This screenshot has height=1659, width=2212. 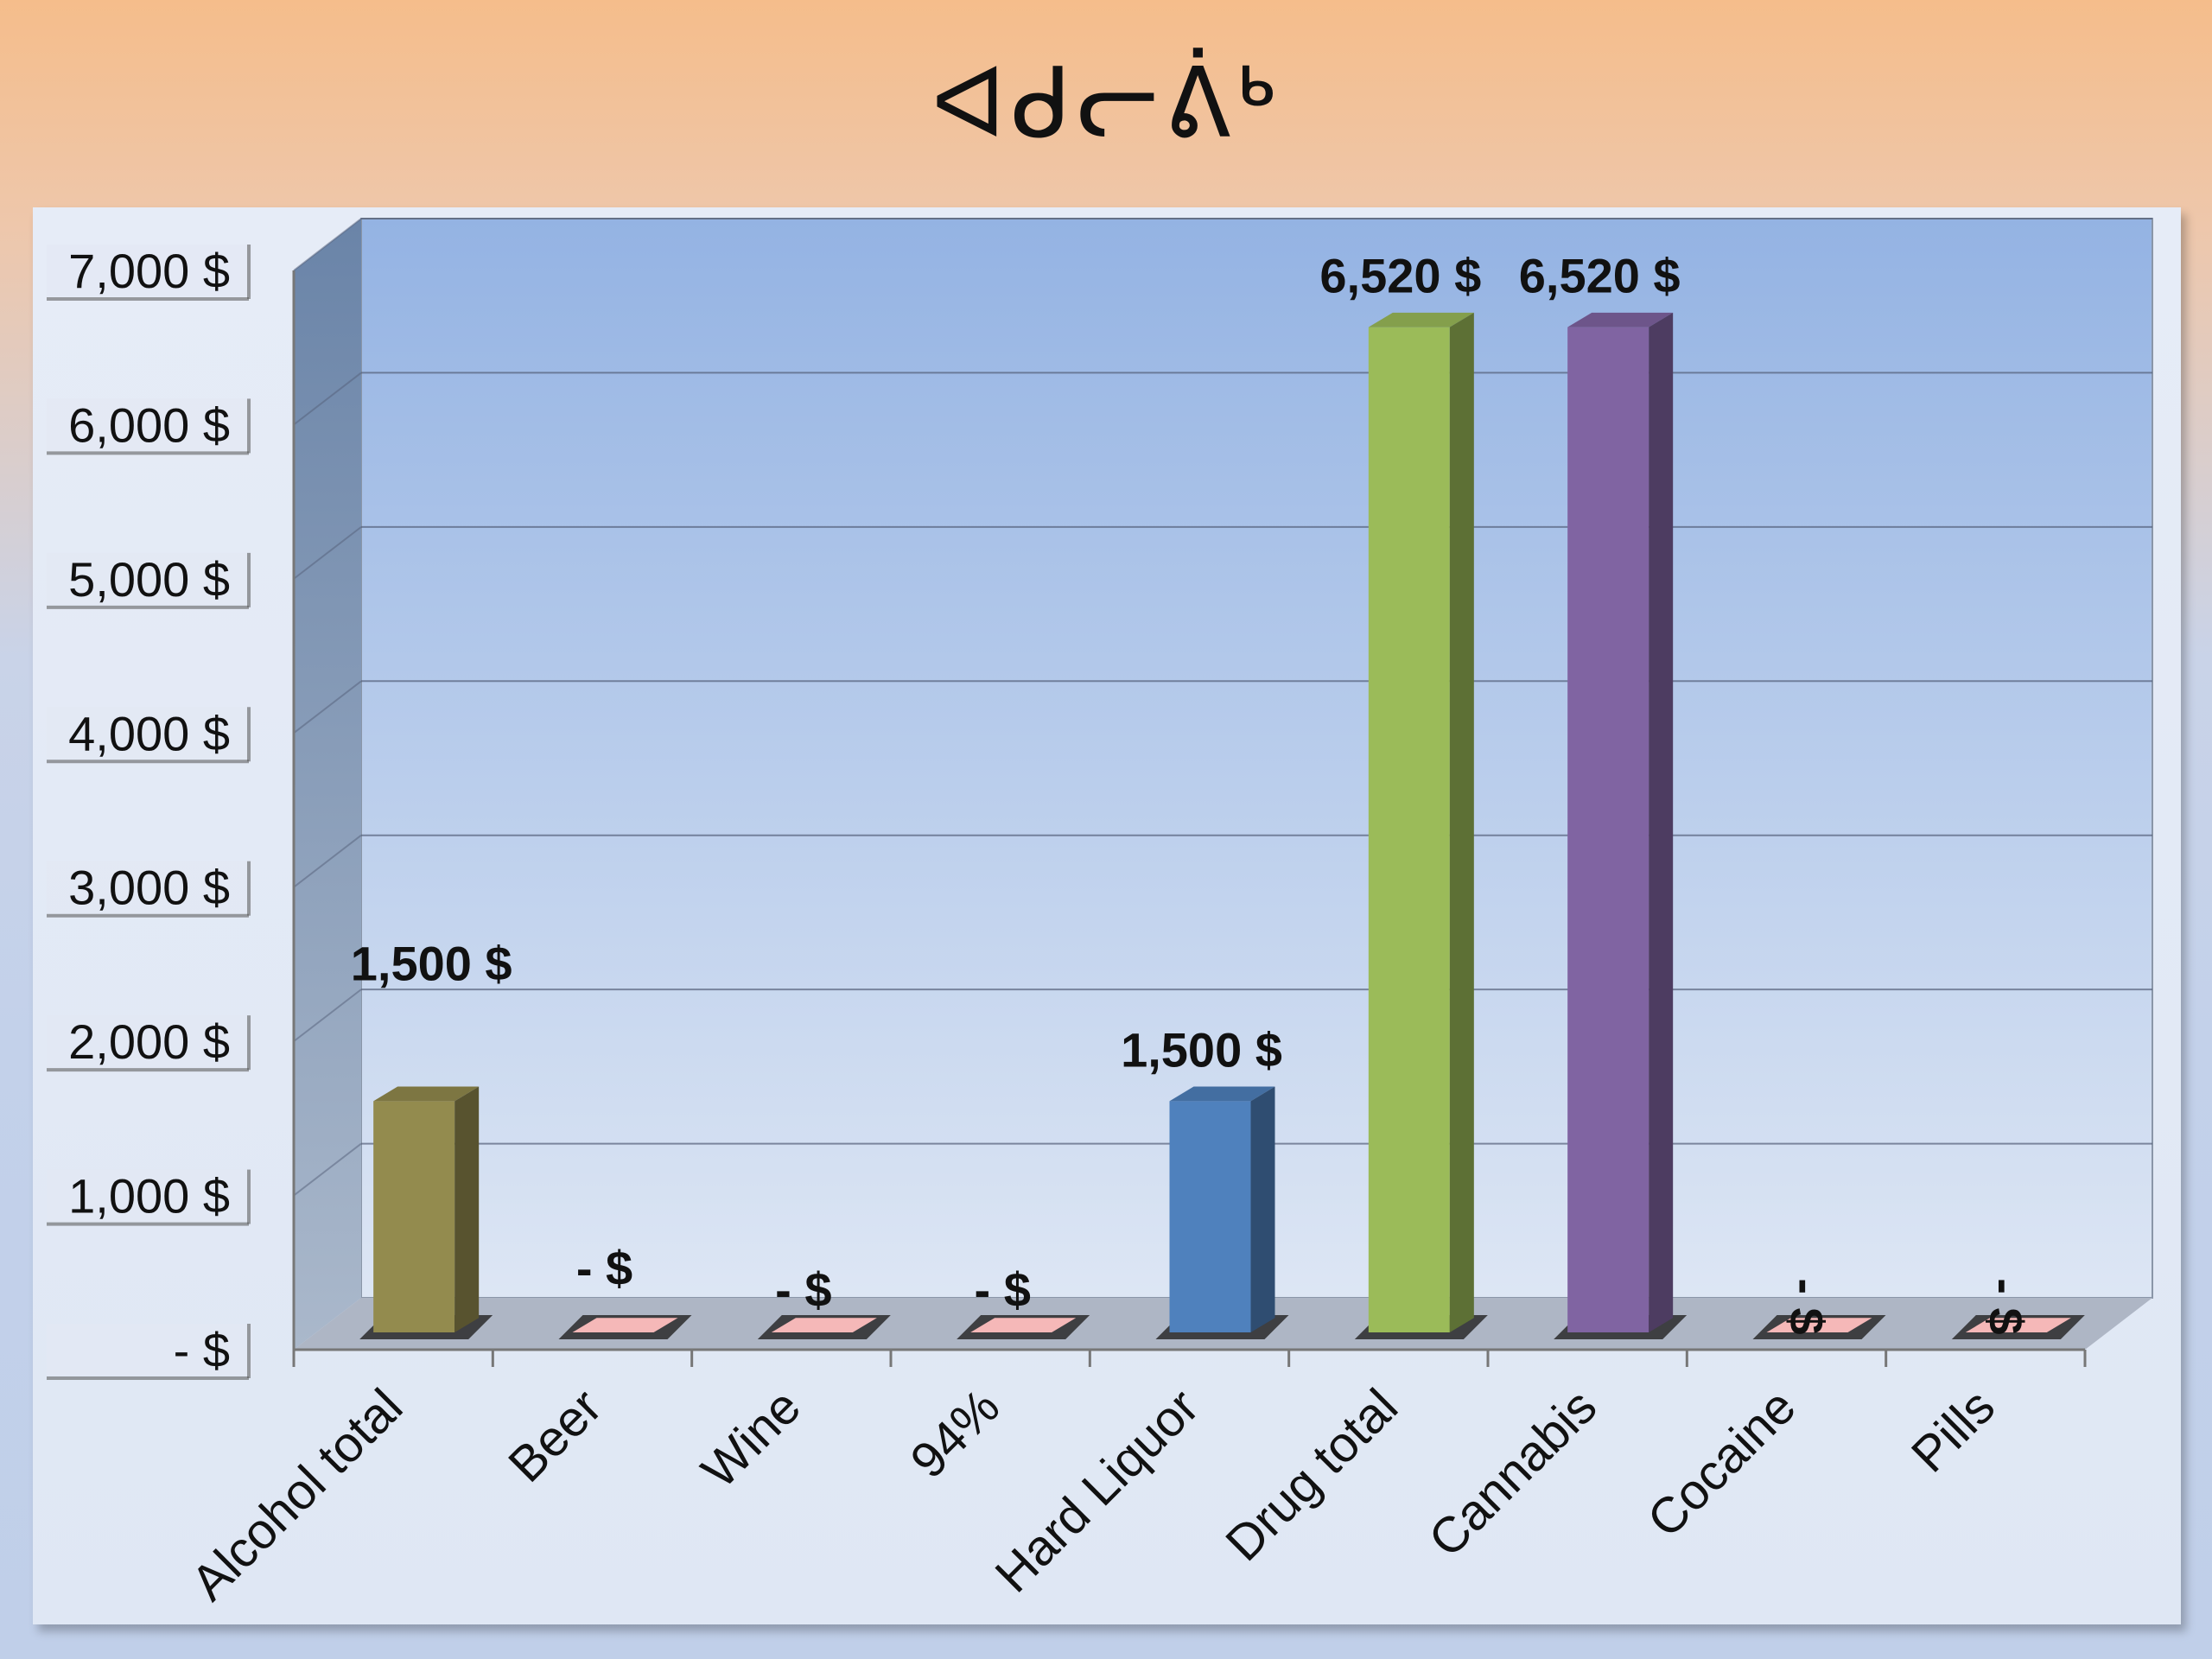 What do you see at coordinates (751, 1438) in the screenshot?
I see `x-tick-label: Wine` at bounding box center [751, 1438].